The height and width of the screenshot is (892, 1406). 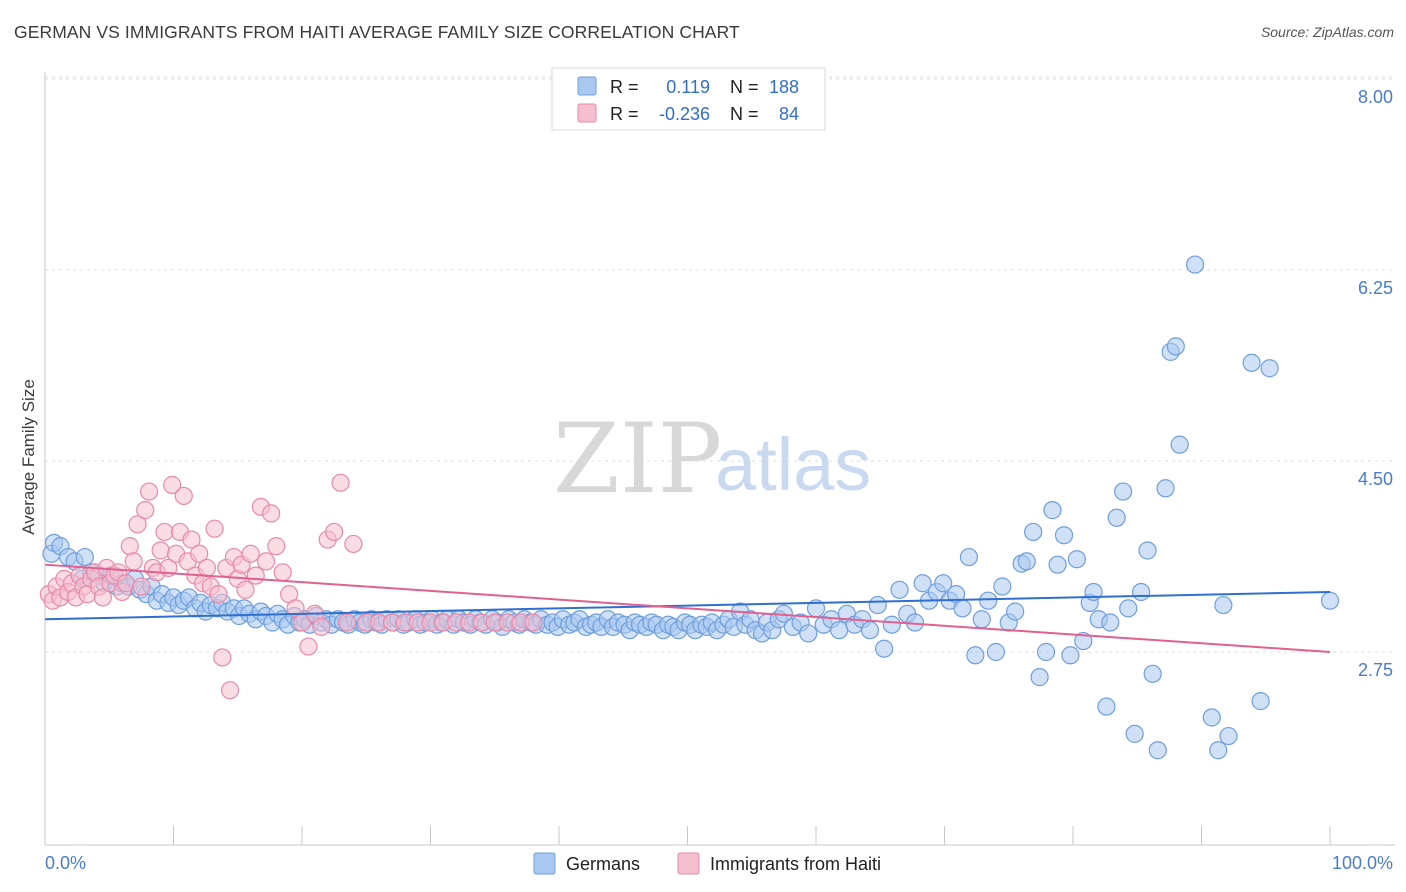 What do you see at coordinates (624, 87) in the screenshot?
I see `legend-r-label-0: R =` at bounding box center [624, 87].